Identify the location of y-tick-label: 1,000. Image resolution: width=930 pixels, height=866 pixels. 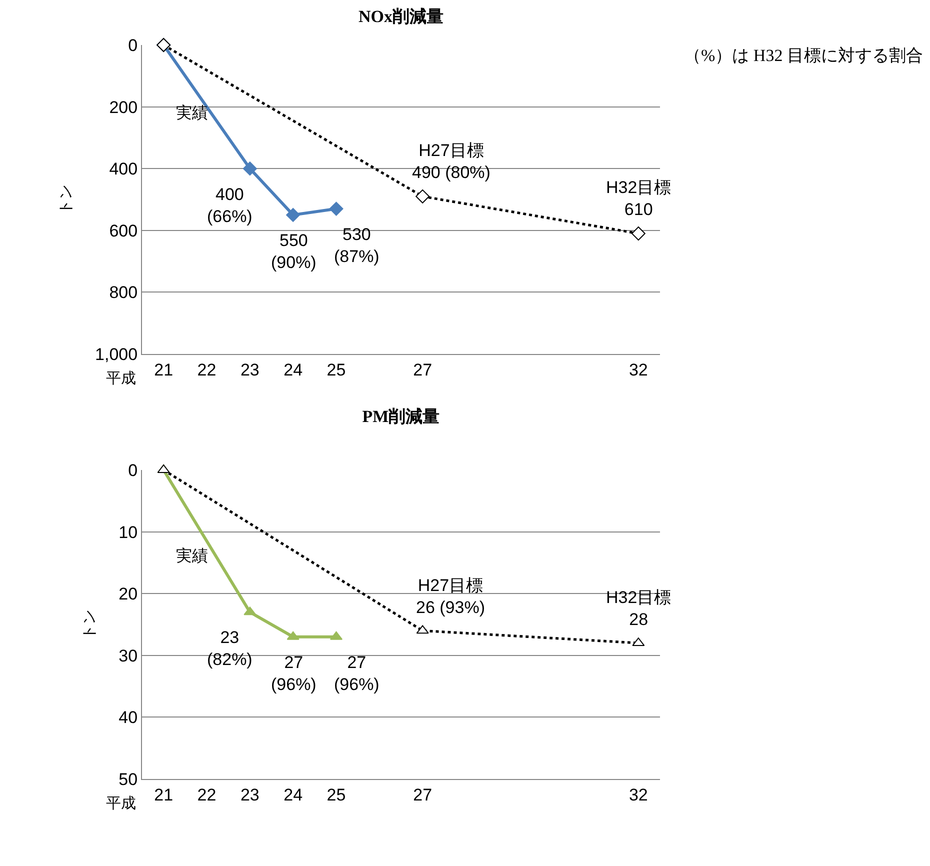
(116, 354).